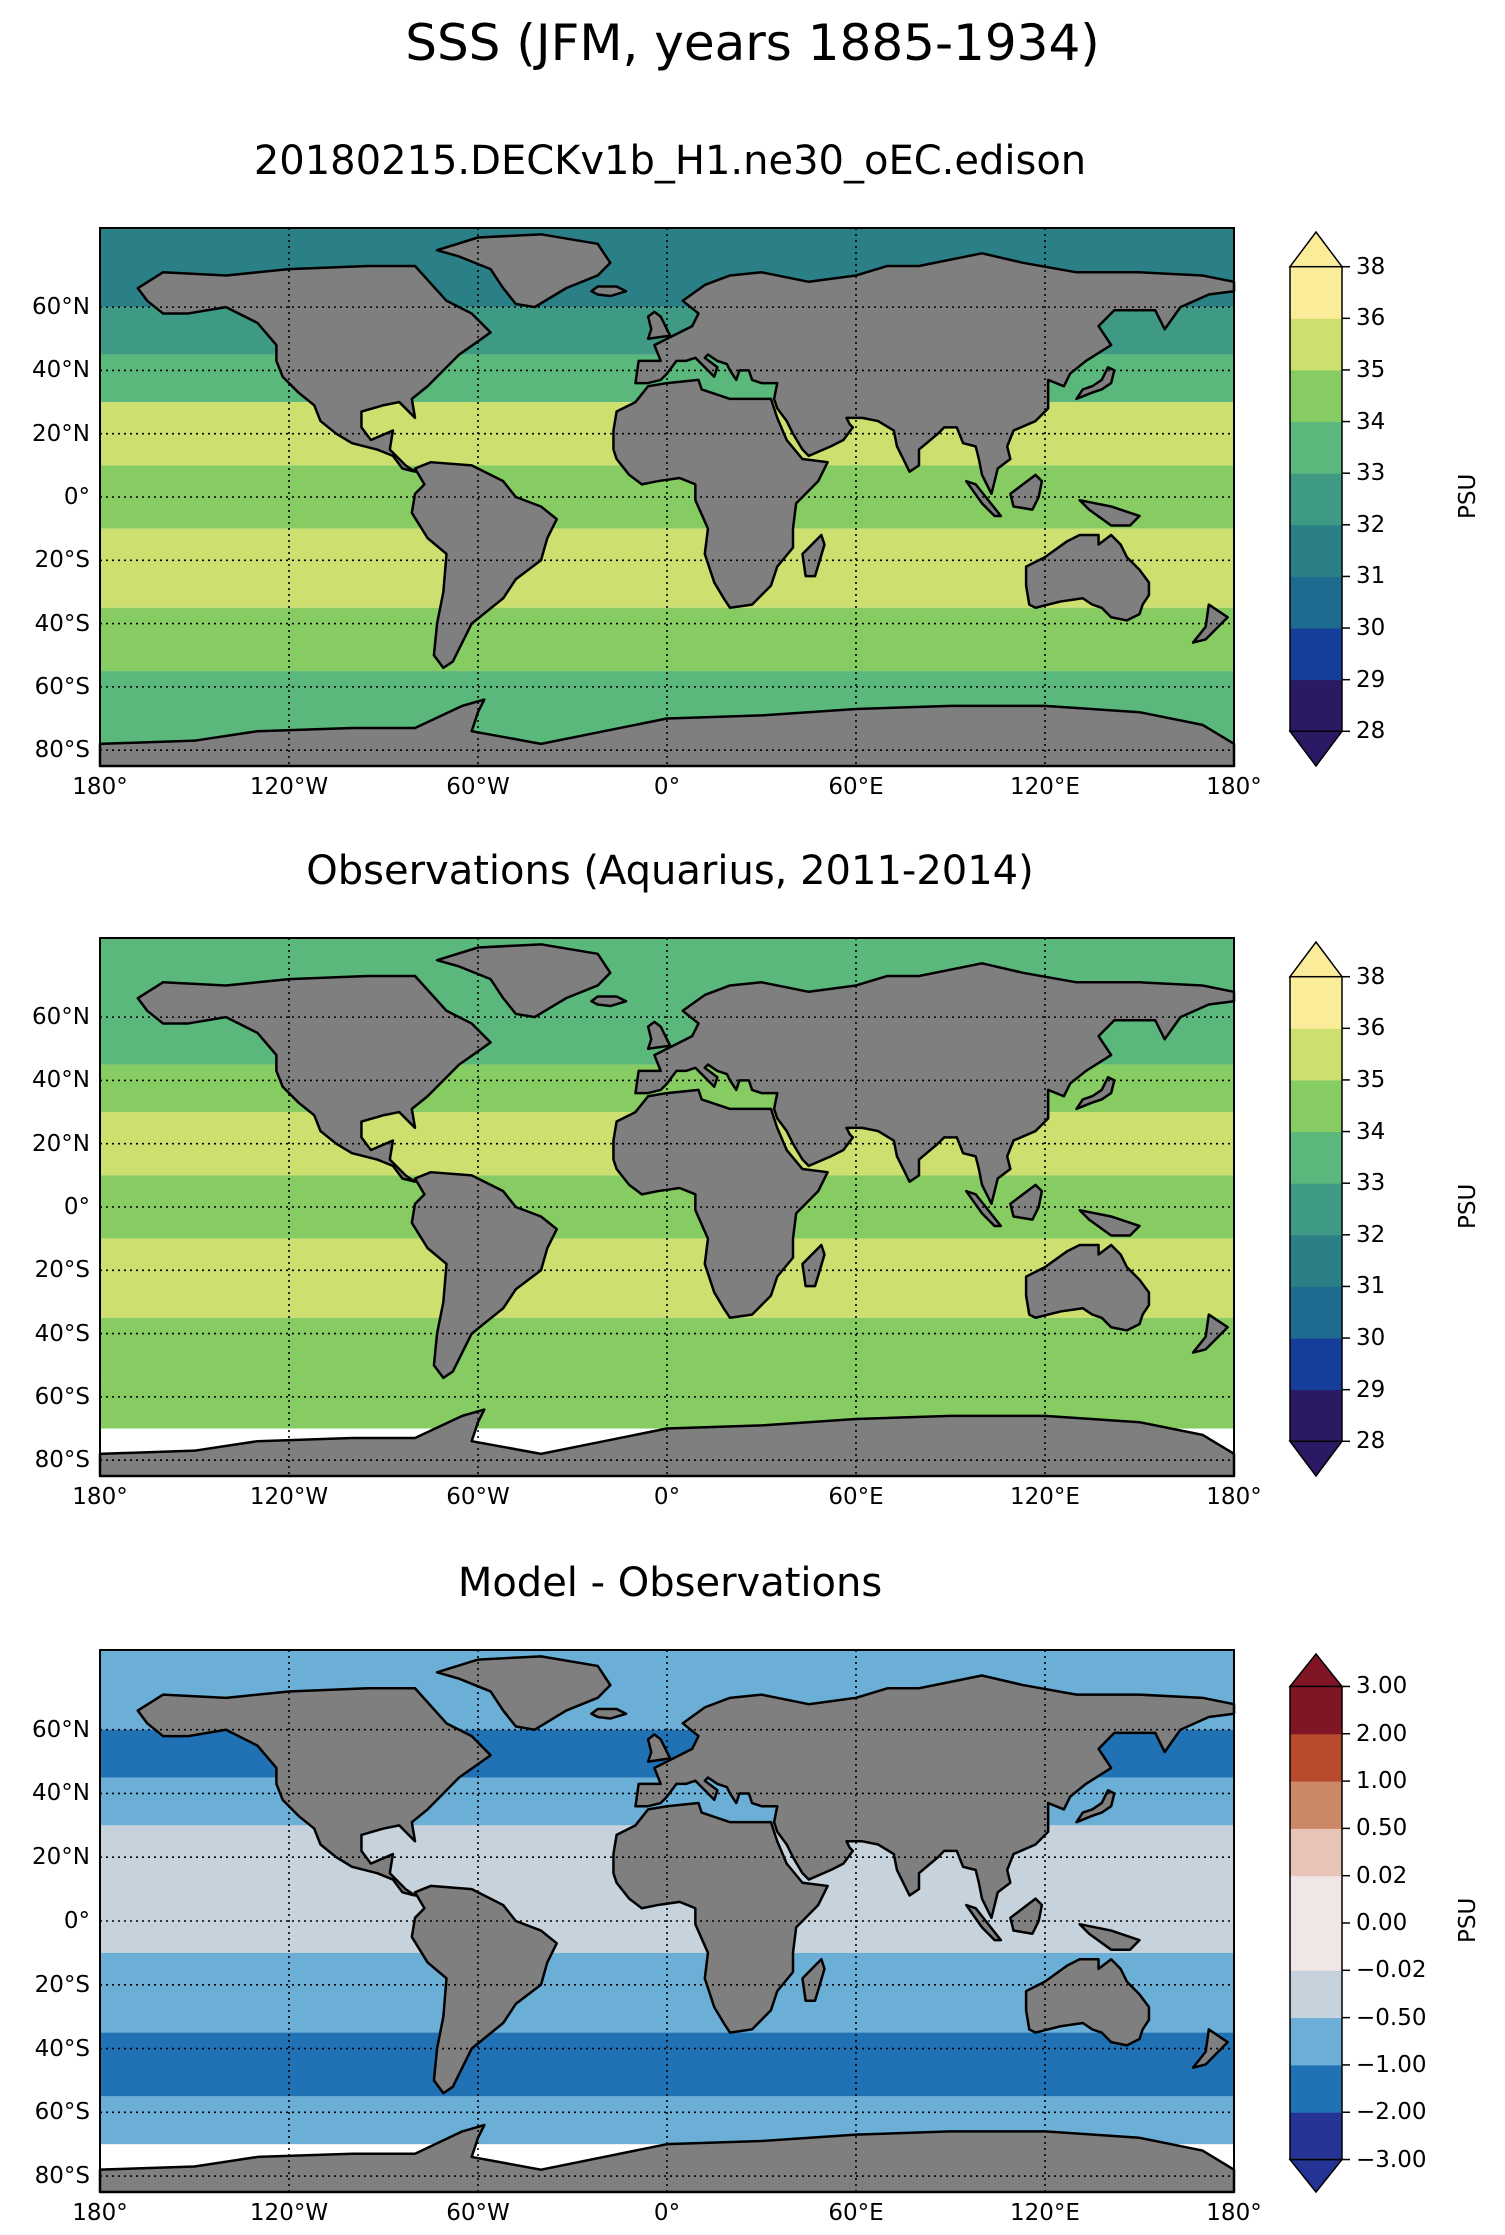 The image size is (1505, 2235). I want to click on land-borneo, so click(1026, 492).